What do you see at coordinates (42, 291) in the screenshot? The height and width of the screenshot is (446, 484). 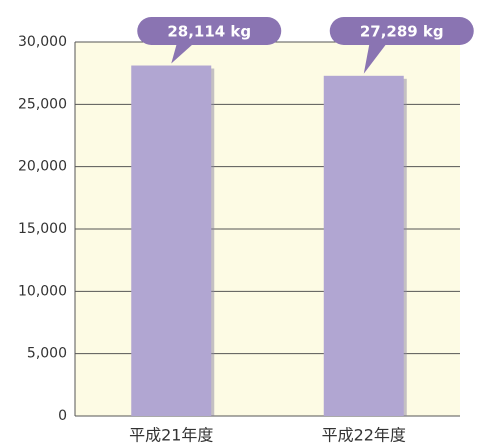 I see `y-tick-label: 10,000` at bounding box center [42, 291].